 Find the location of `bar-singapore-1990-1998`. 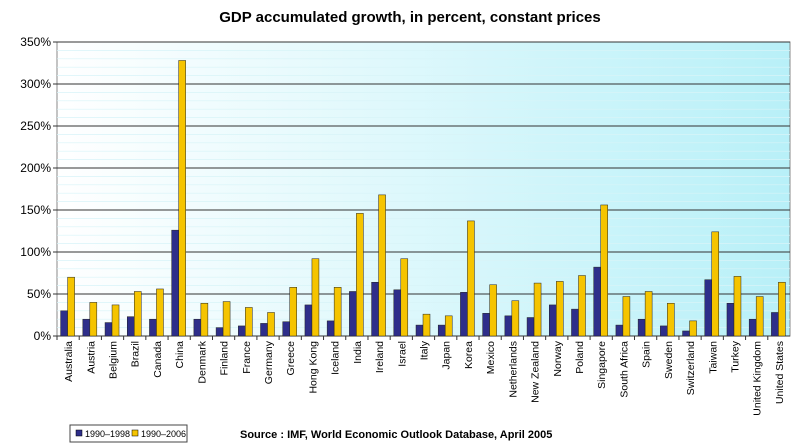

bar-singapore-1990-1998 is located at coordinates (597, 301).